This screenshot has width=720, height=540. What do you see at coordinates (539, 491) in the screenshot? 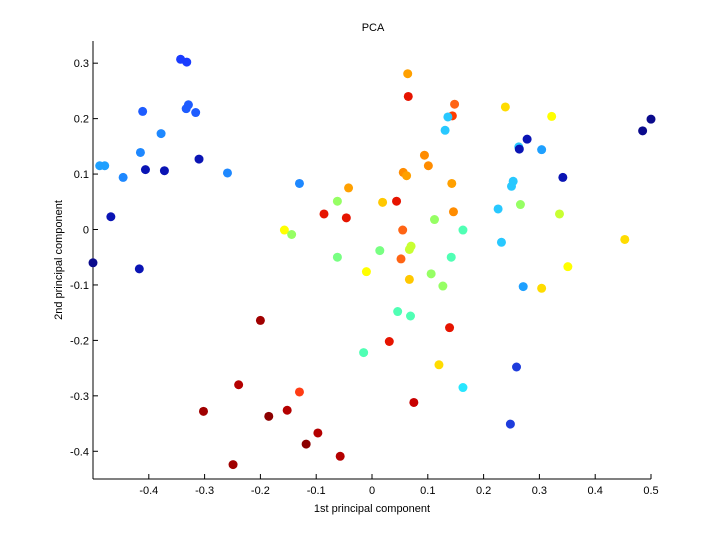
I see `x-tick-label: 0.3` at bounding box center [539, 491].